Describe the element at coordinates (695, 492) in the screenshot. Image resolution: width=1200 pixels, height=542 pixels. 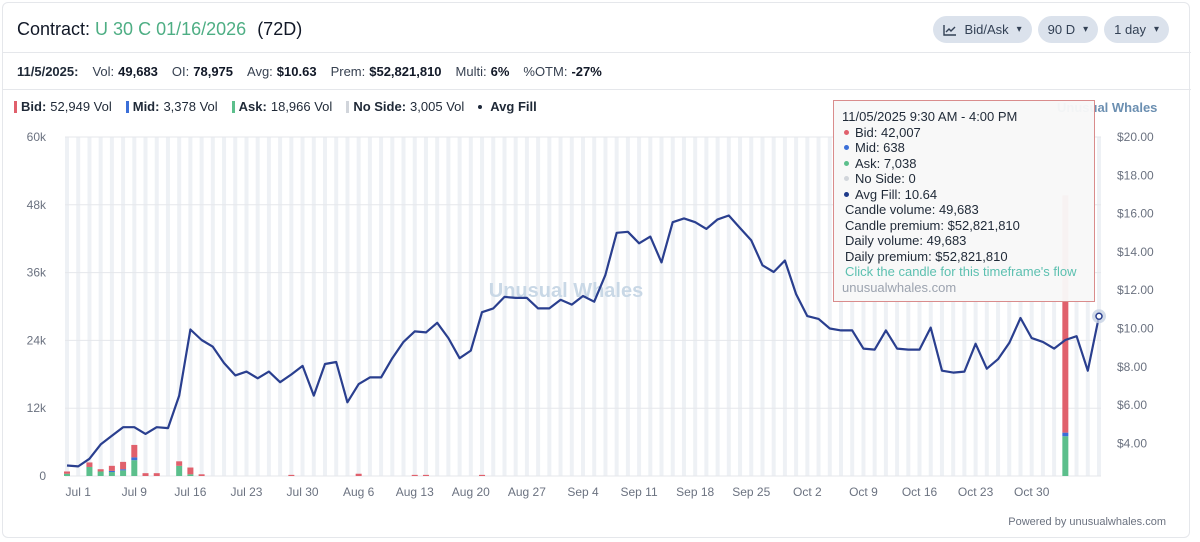
I see `x-tick-label: Sep 18` at that location.